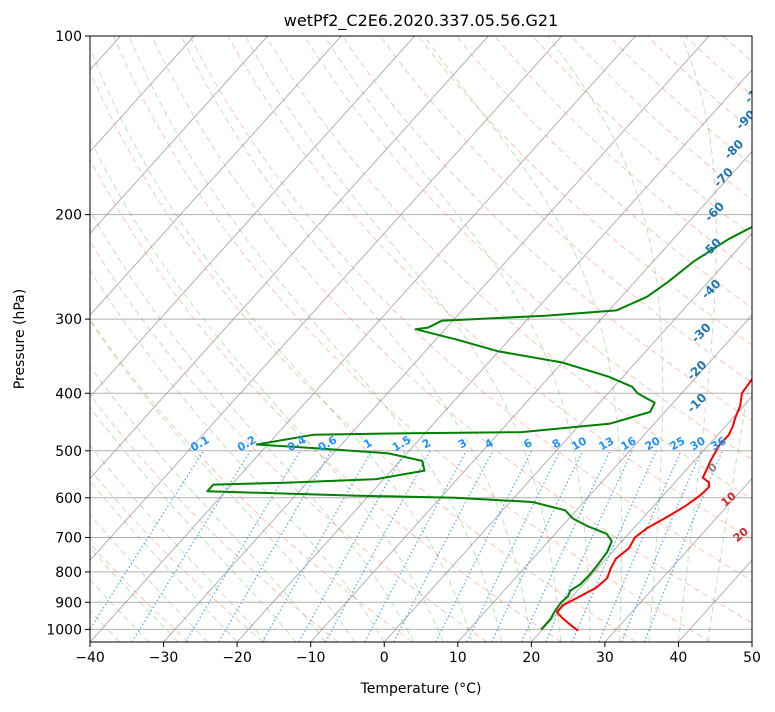  What do you see at coordinates (68, 452) in the screenshot?
I see `y-tick-label: 500` at bounding box center [68, 452].